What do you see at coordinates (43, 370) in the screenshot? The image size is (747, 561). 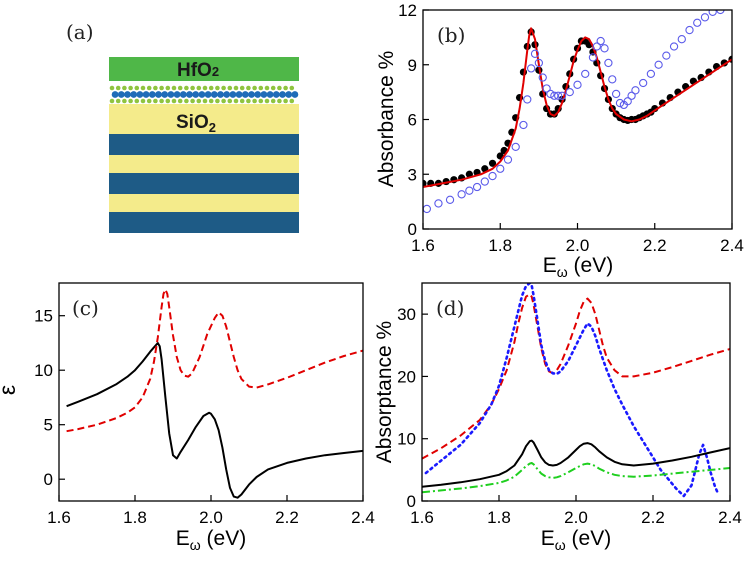 I see `y-tick-label: 10` at bounding box center [43, 370].